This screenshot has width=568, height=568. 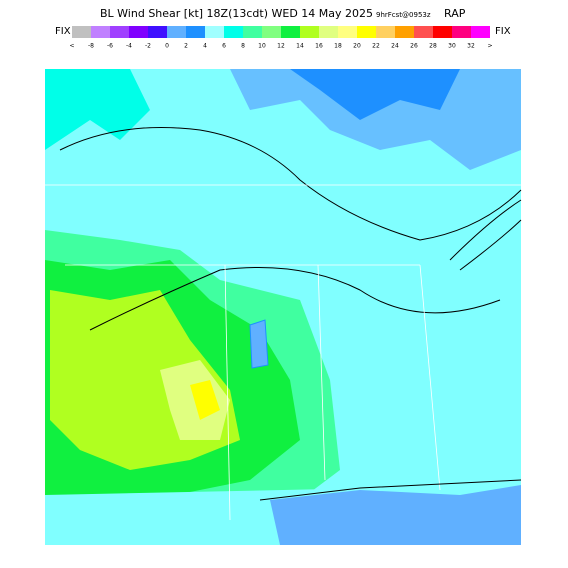 I want to click on legend-label: 12, so click(x=281, y=46).